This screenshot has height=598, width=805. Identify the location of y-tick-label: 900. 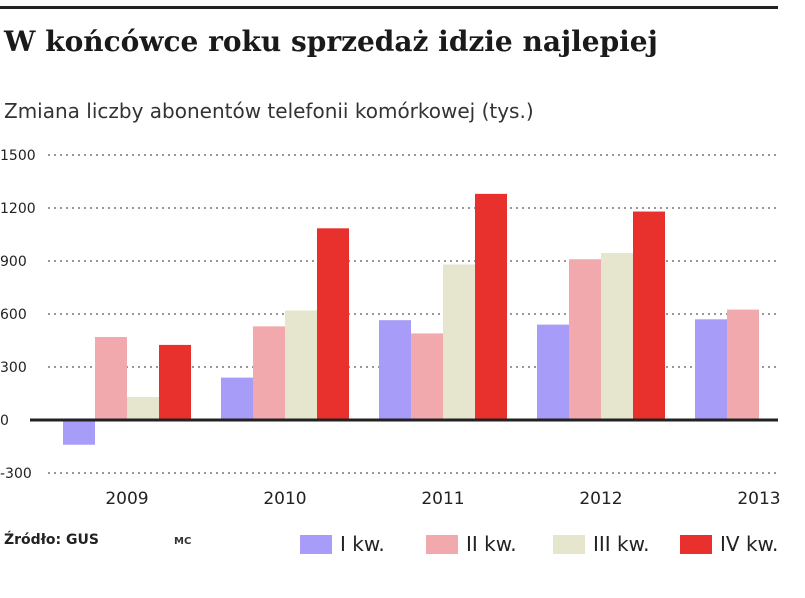
(13, 262).